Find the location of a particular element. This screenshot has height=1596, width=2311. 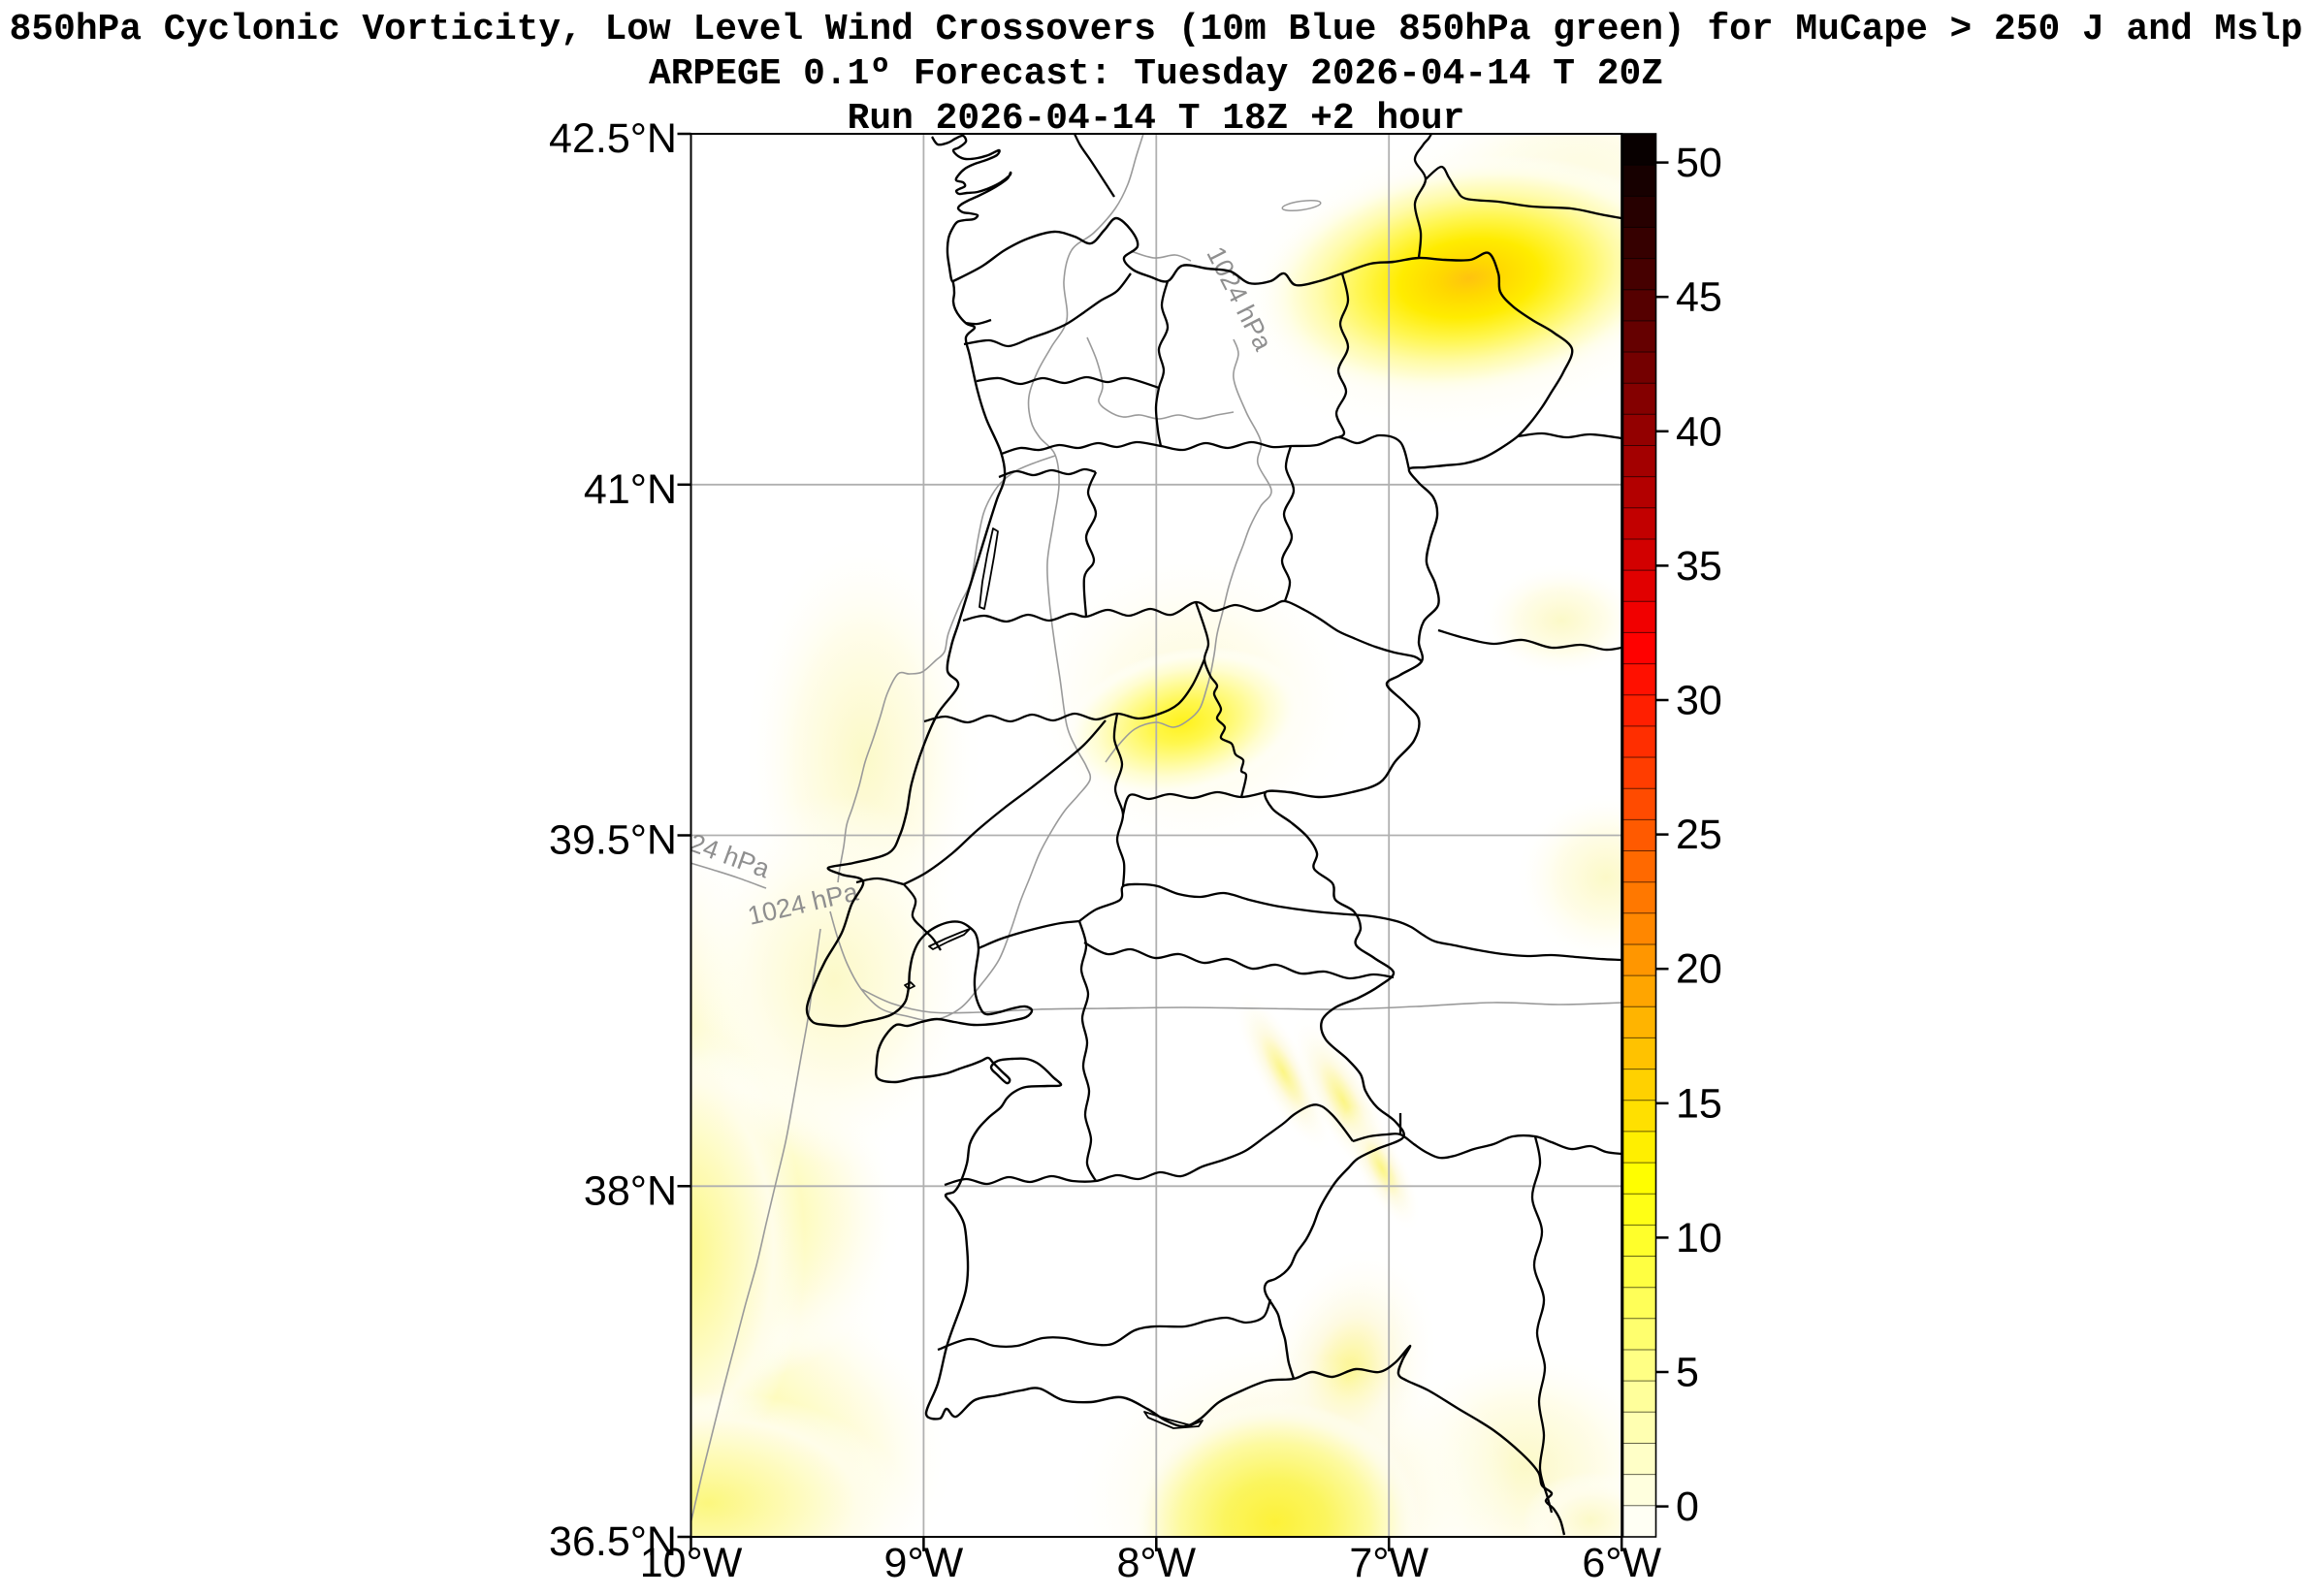

svg-text: 36.5°N is located at coordinates (613, 1541).